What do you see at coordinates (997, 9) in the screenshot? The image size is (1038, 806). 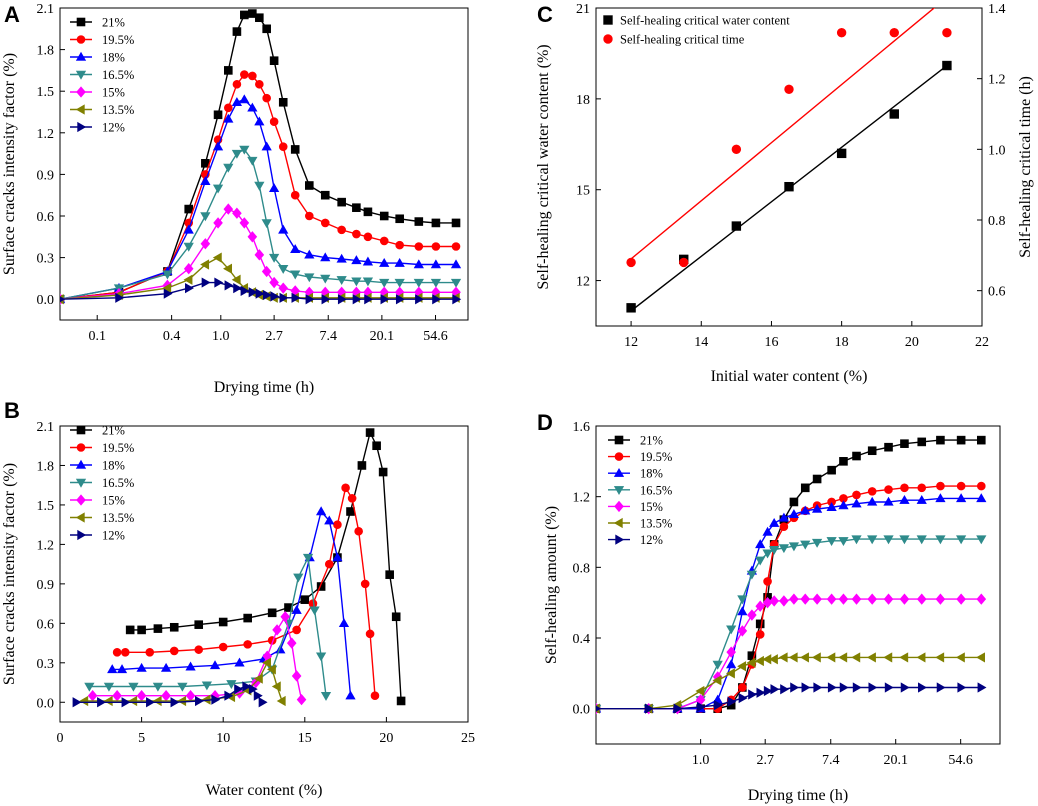 I see `y2-tick-label: 1.4` at bounding box center [997, 9].